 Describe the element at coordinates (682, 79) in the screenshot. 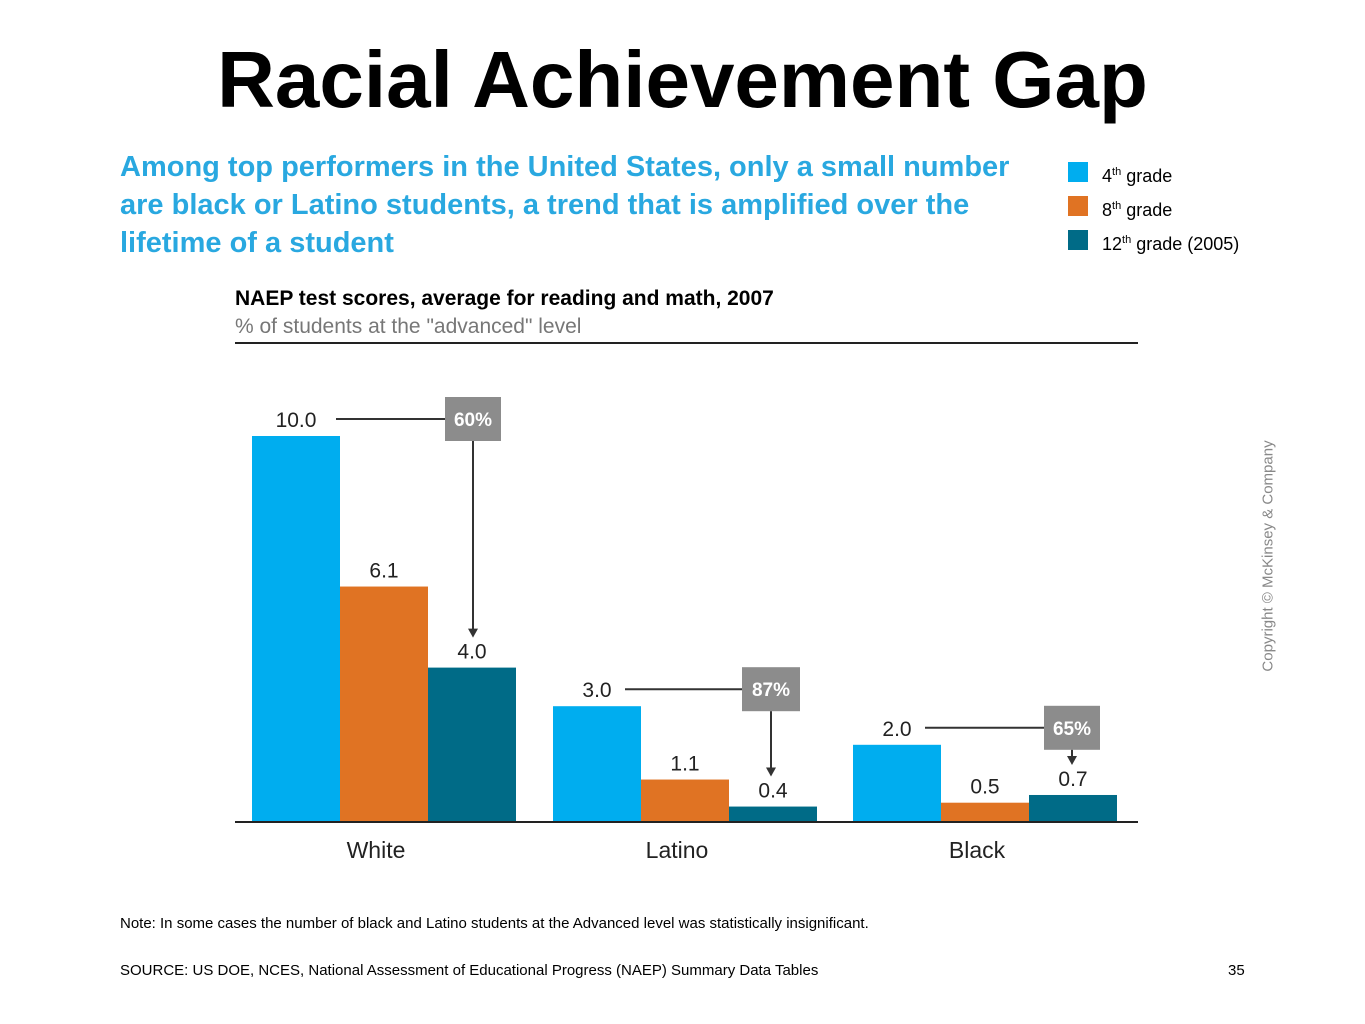

I see `slide-title: Racial Achievement Gap` at that location.